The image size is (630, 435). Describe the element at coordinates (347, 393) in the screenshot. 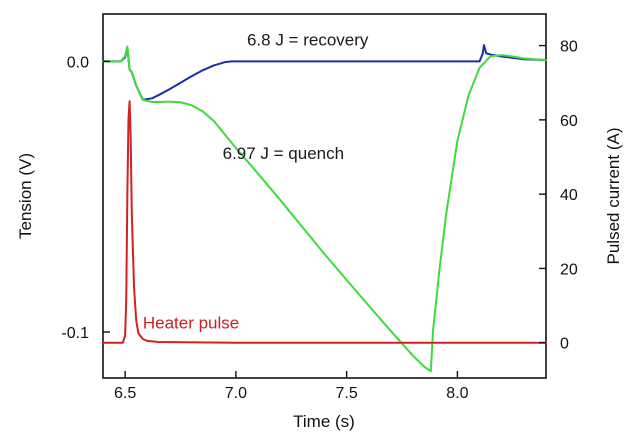

I see `x-tick-label: 7.5` at that location.